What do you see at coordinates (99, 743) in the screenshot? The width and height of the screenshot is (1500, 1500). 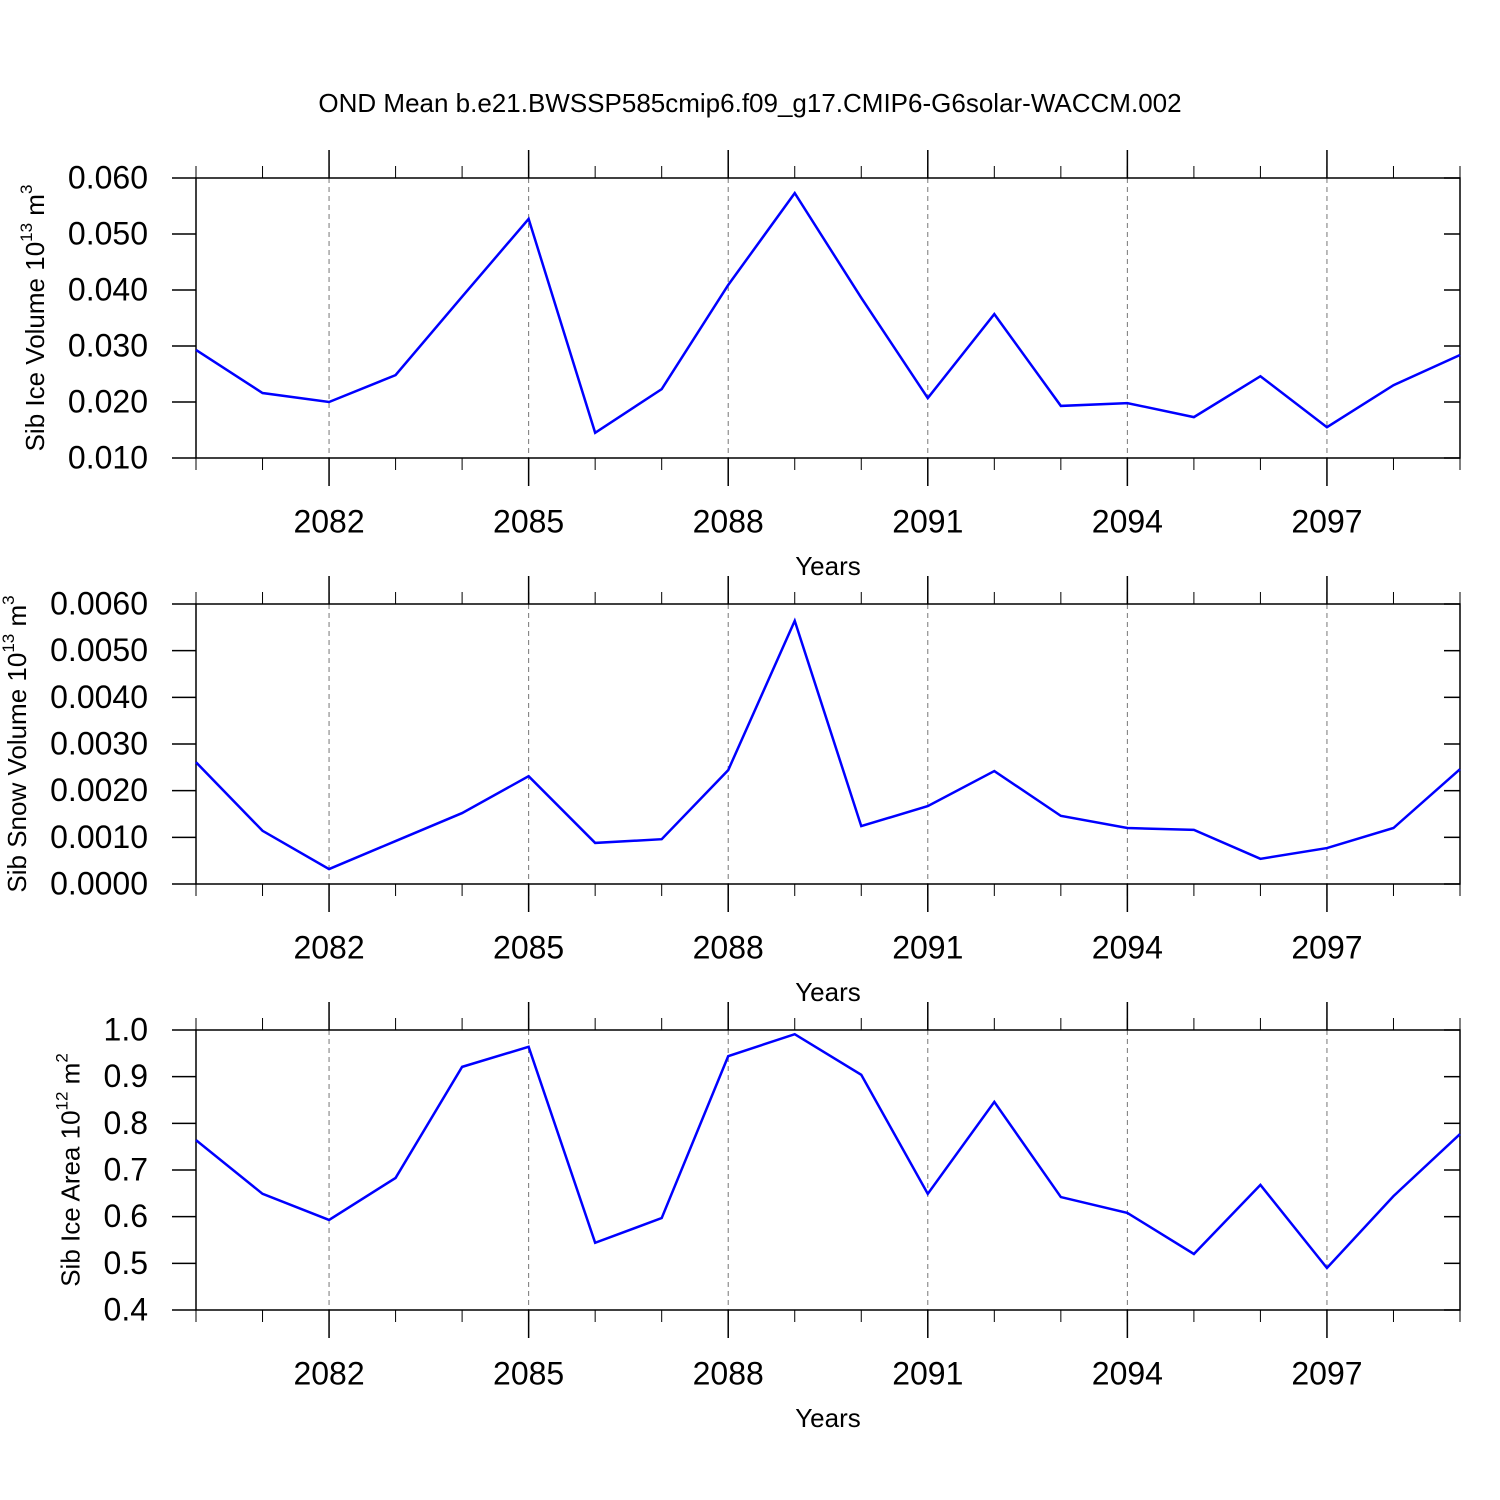 I see `y-tick-label: 0.0030` at bounding box center [99, 743].